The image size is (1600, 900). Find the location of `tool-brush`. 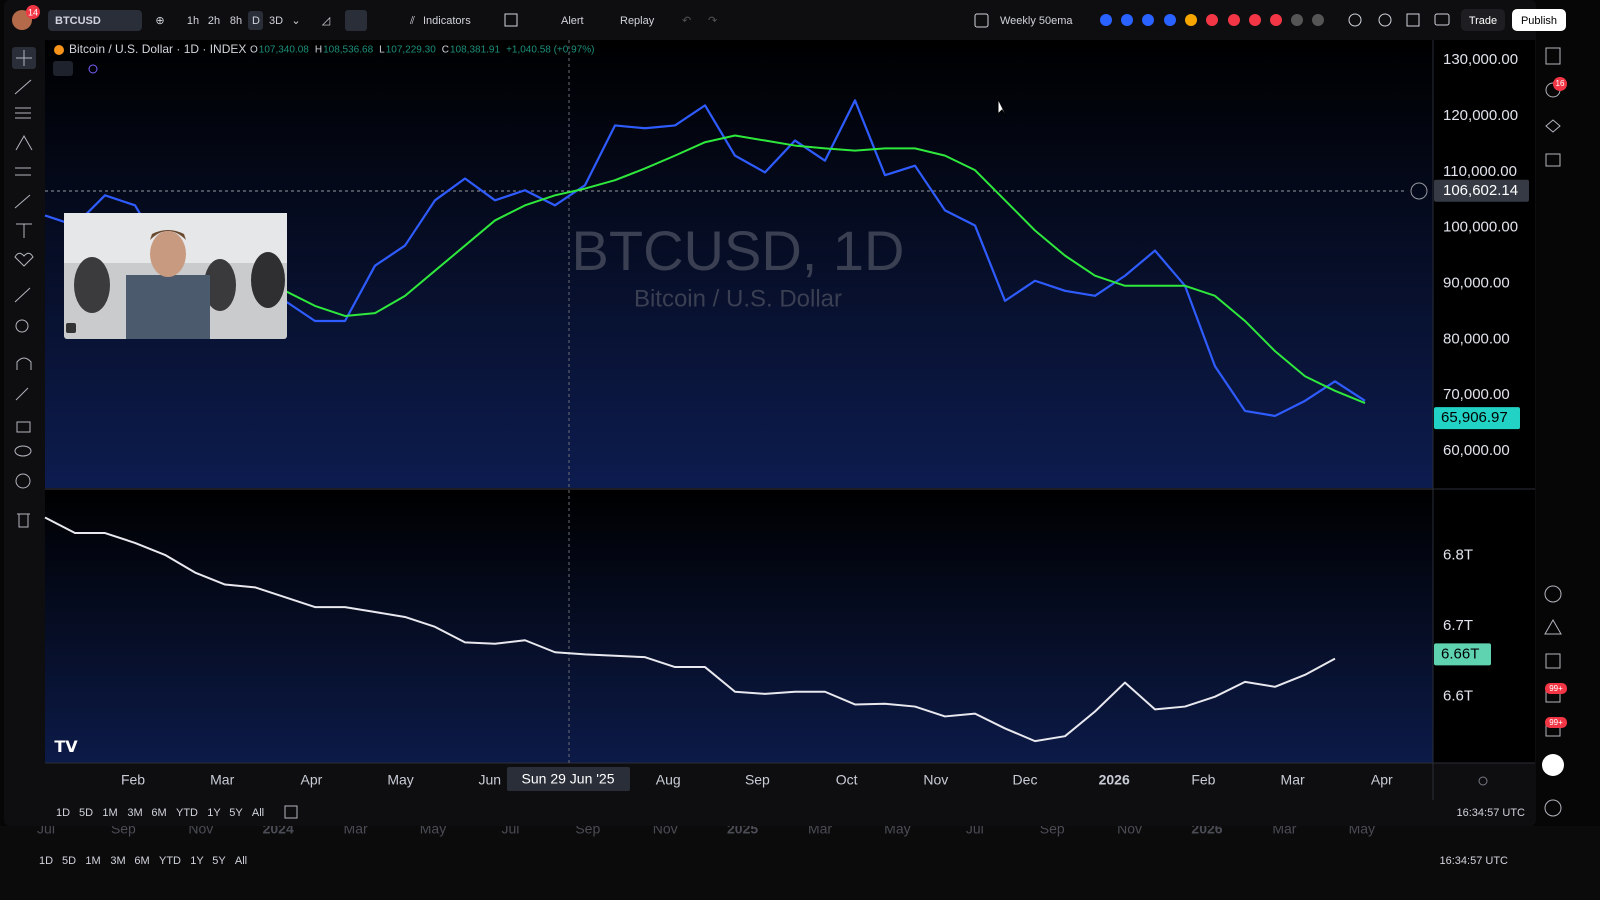

tool-brush is located at coordinates (22, 201).